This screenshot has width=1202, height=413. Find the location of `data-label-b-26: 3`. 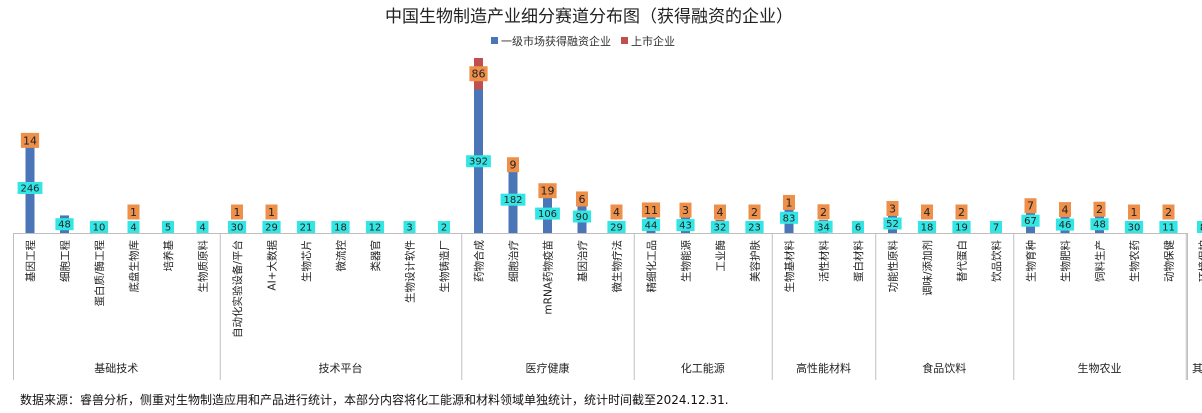

data-label-b-26: 3 is located at coordinates (892, 208).